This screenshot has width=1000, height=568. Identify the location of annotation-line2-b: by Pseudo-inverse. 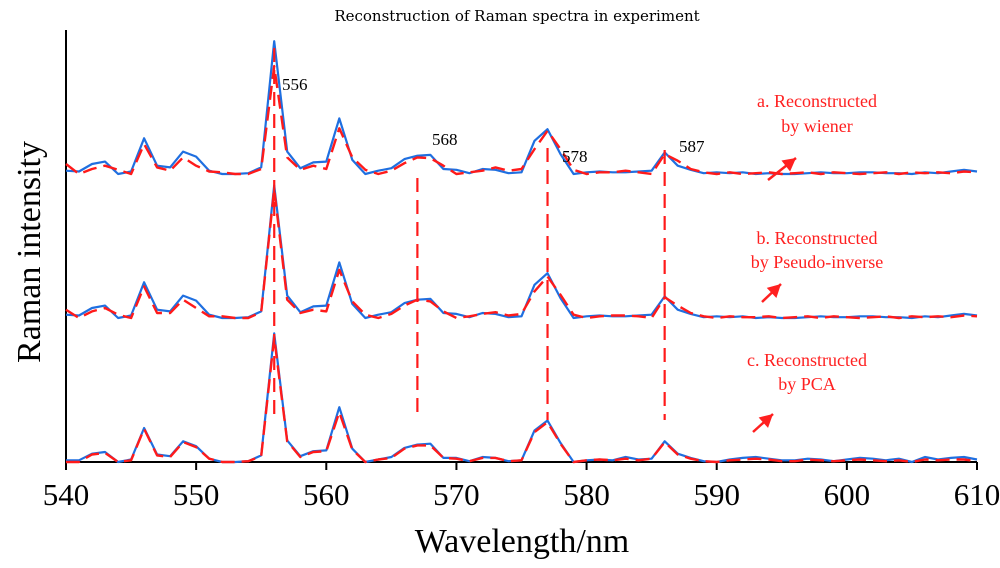
(817, 262).